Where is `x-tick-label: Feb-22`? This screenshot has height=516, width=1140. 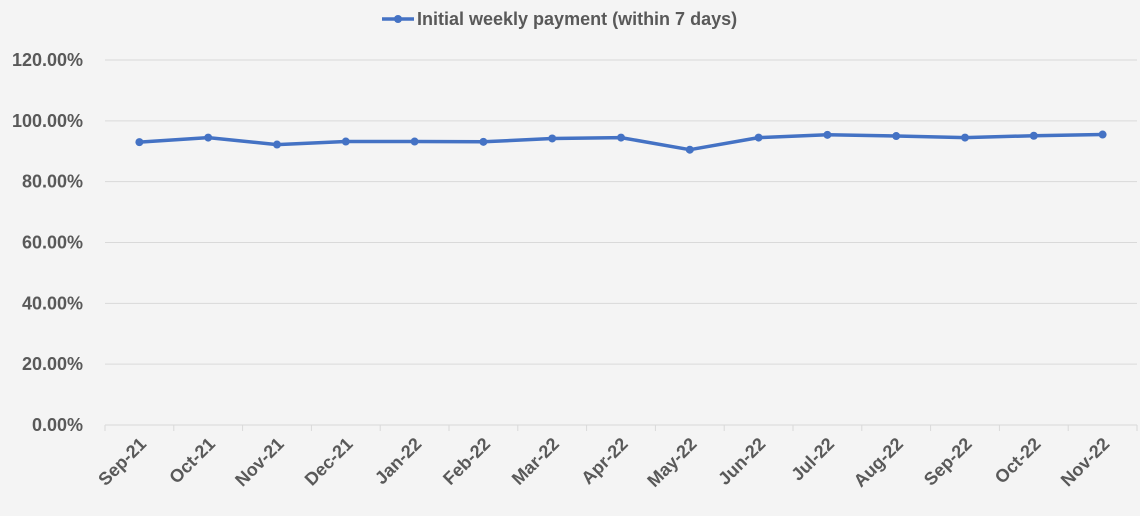 x-tick-label: Feb-22 is located at coordinates (466, 461).